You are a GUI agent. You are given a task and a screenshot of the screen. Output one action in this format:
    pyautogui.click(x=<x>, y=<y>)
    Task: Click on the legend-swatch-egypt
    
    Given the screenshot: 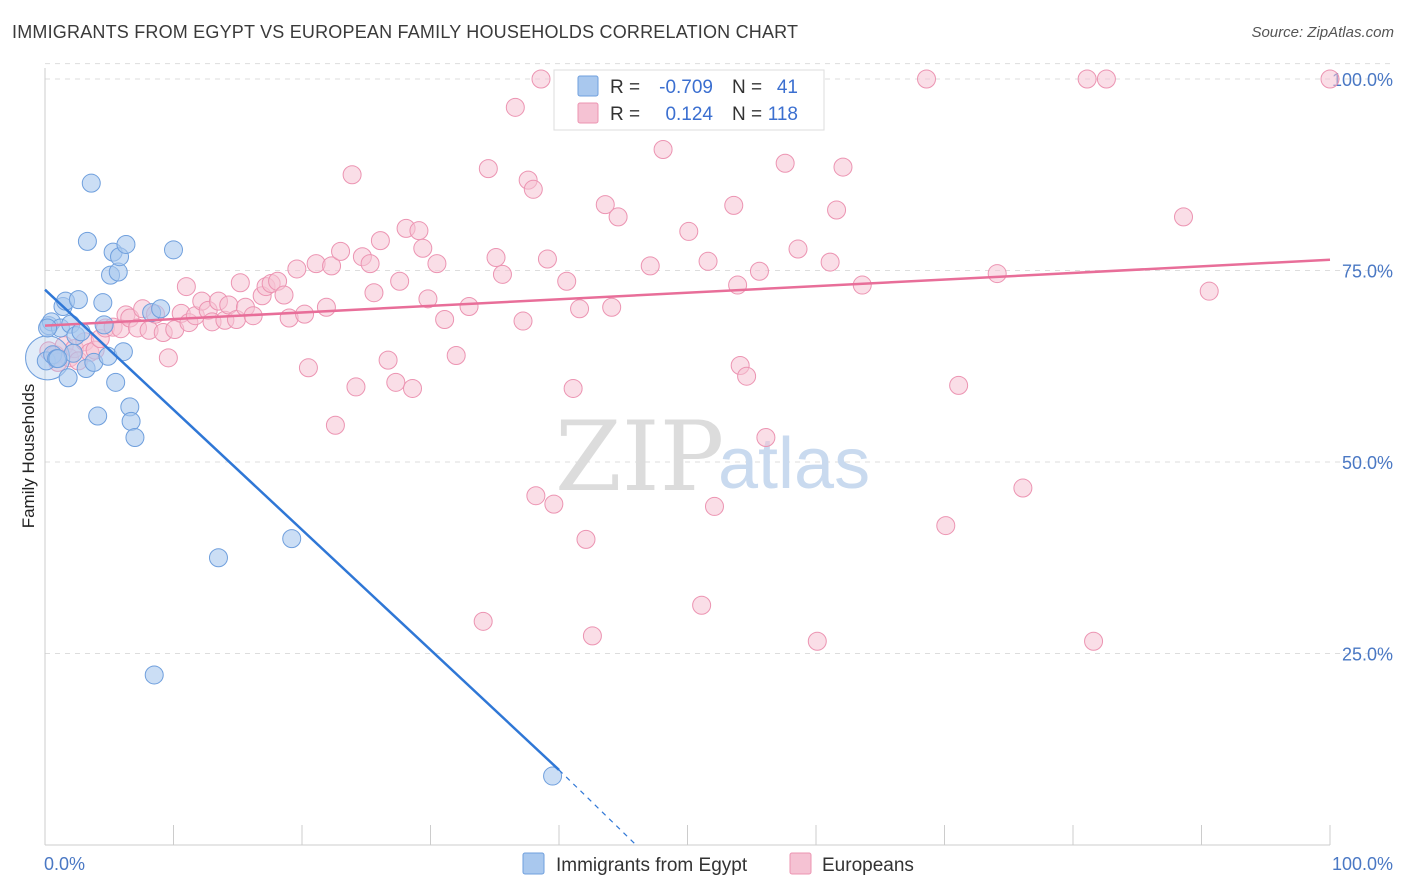 What is the action you would take?
    pyautogui.click(x=588, y=86)
    